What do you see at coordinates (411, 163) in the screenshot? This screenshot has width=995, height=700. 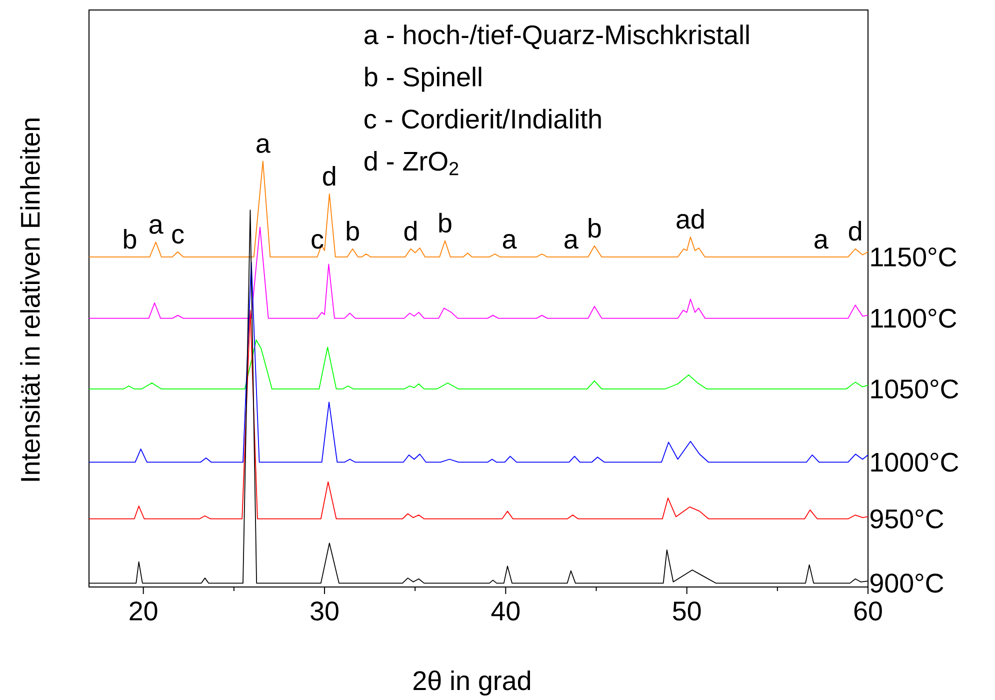 I see `annotation: d - ZrO$_{2}$` at bounding box center [411, 163].